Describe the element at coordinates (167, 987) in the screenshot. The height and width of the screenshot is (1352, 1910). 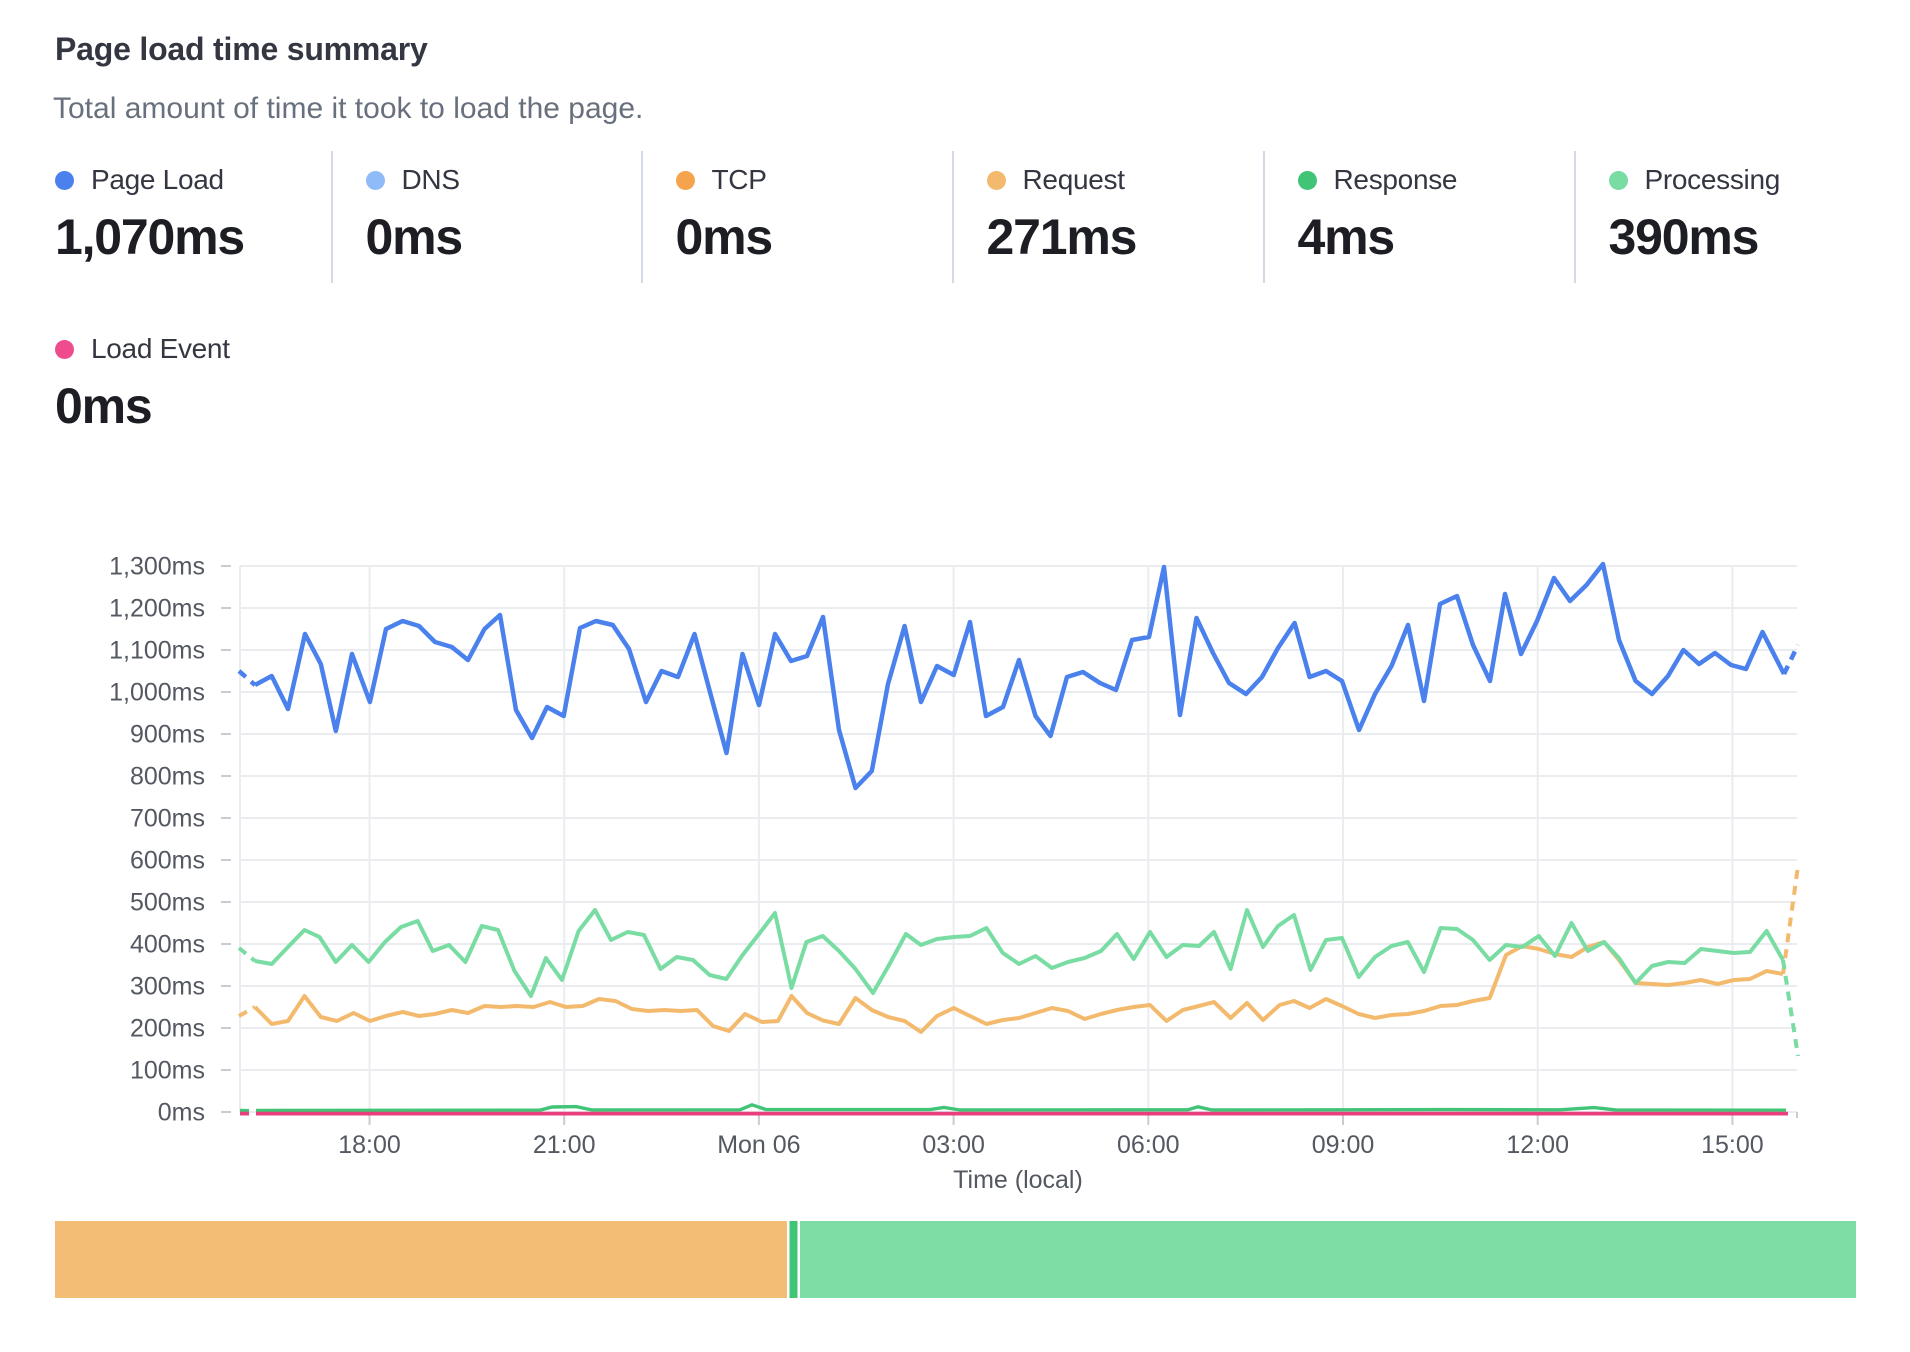
I see `svg-text: 300ms` at that location.